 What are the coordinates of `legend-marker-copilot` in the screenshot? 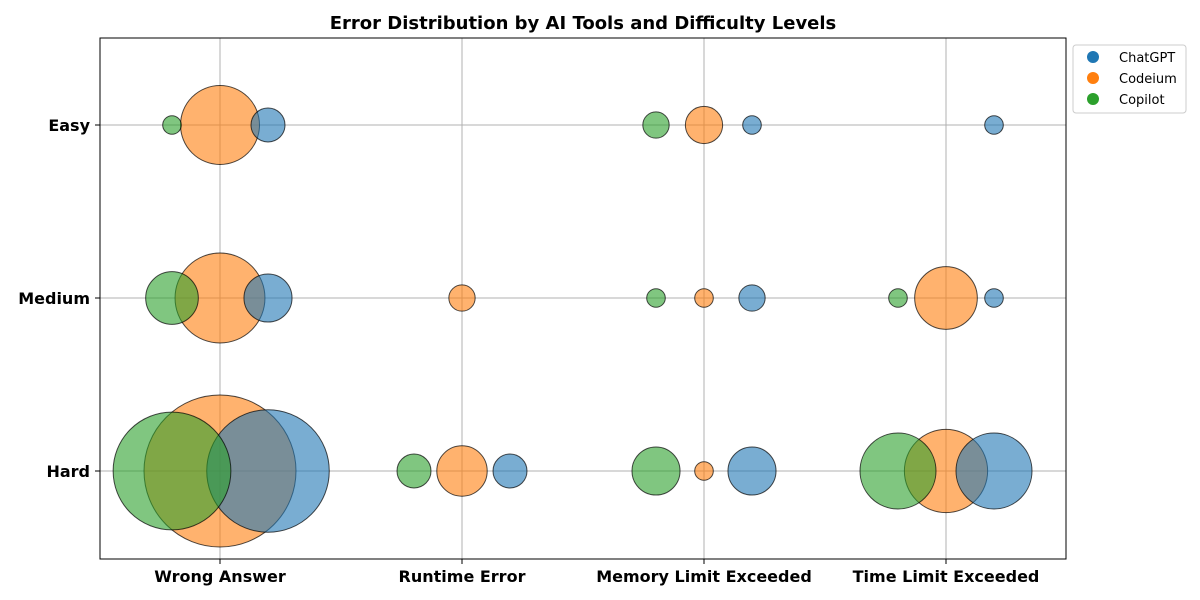 It's located at (1093, 99).